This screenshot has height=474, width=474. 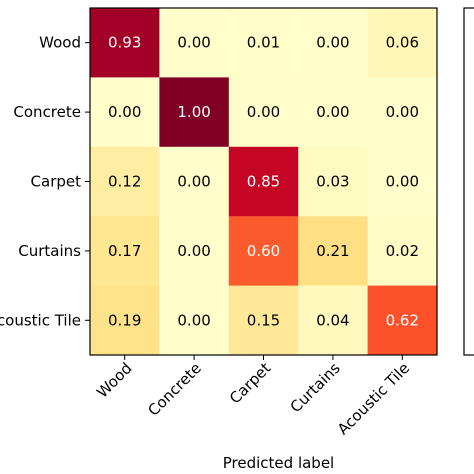 What do you see at coordinates (60, 43) in the screenshot?
I see `y-tick-label: Wood` at bounding box center [60, 43].